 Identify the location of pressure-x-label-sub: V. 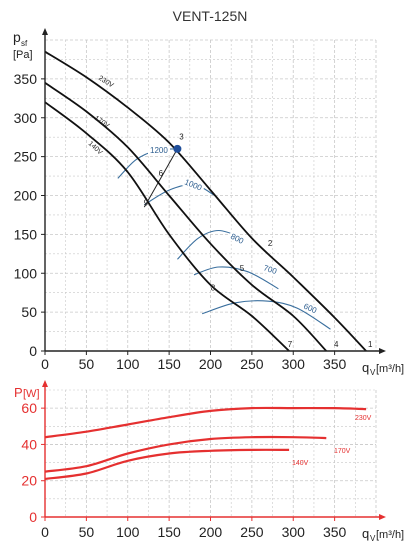
(373, 372).